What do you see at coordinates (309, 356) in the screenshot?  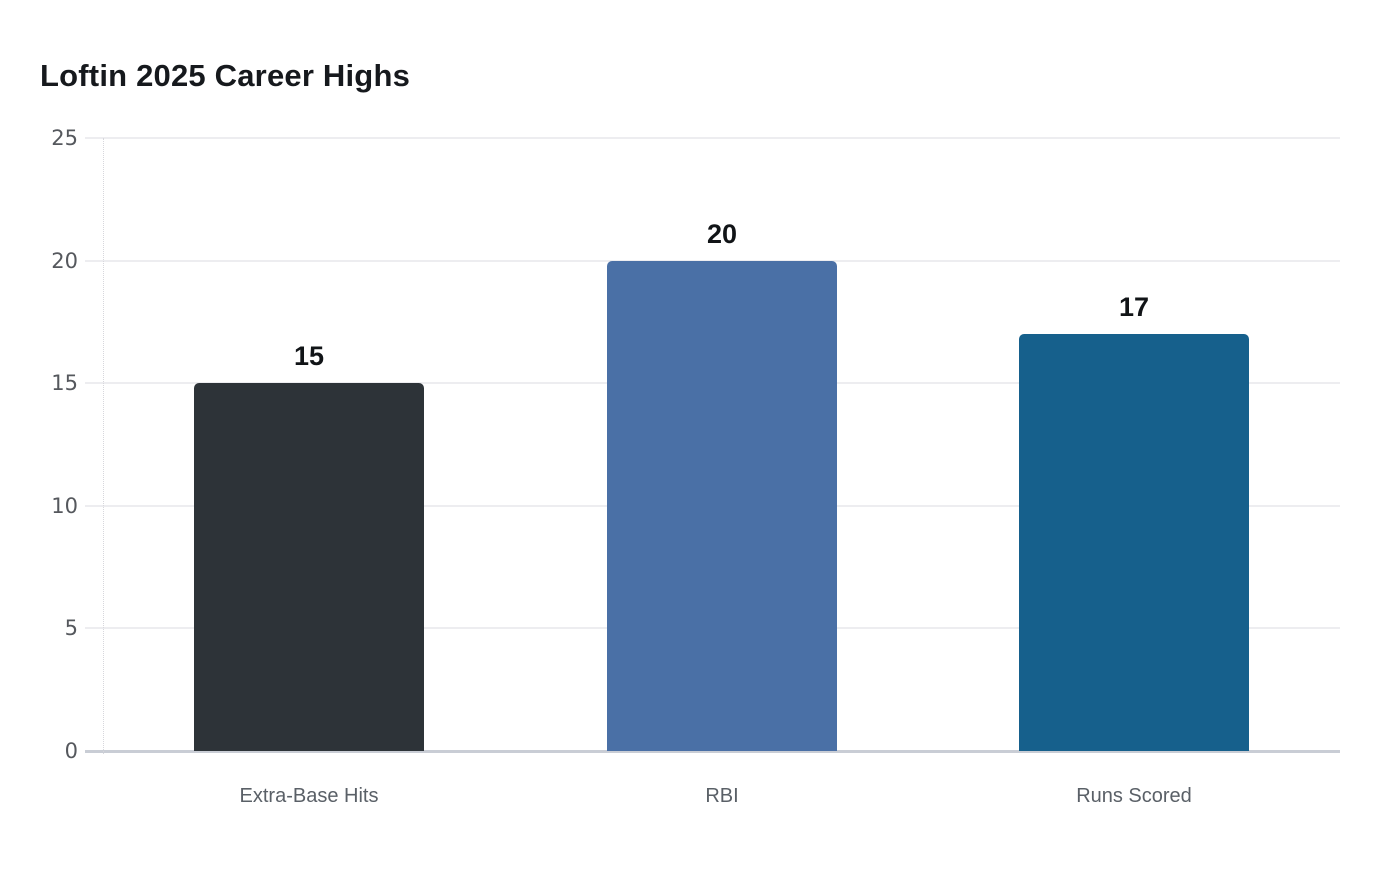 I see `bar-value-label: 15` at bounding box center [309, 356].